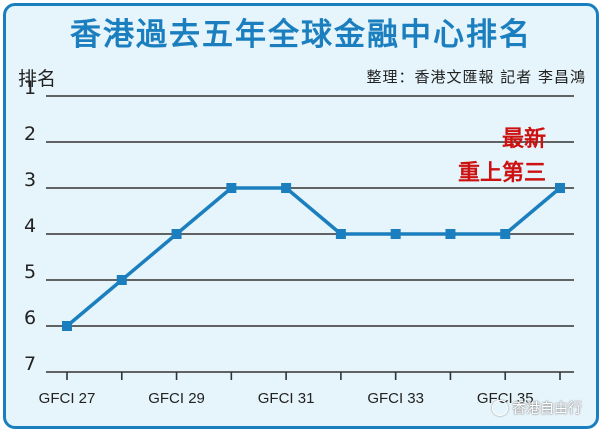 This screenshot has height=430, width=600. I want to click on title-bar: 香港過去五年全球金融中心排名, so click(301, 31).